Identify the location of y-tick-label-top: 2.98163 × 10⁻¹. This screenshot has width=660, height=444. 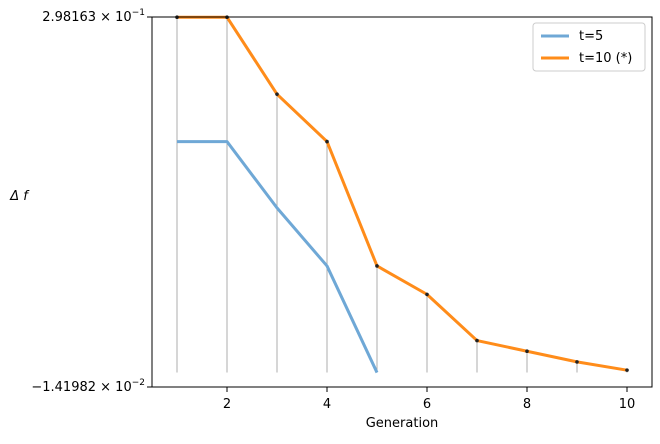
(93, 16).